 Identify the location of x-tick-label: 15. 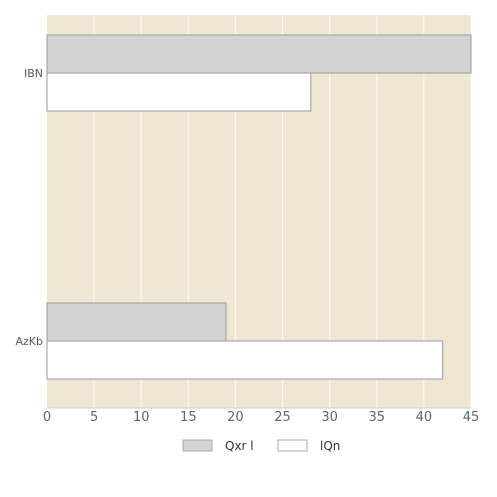
(188, 417).